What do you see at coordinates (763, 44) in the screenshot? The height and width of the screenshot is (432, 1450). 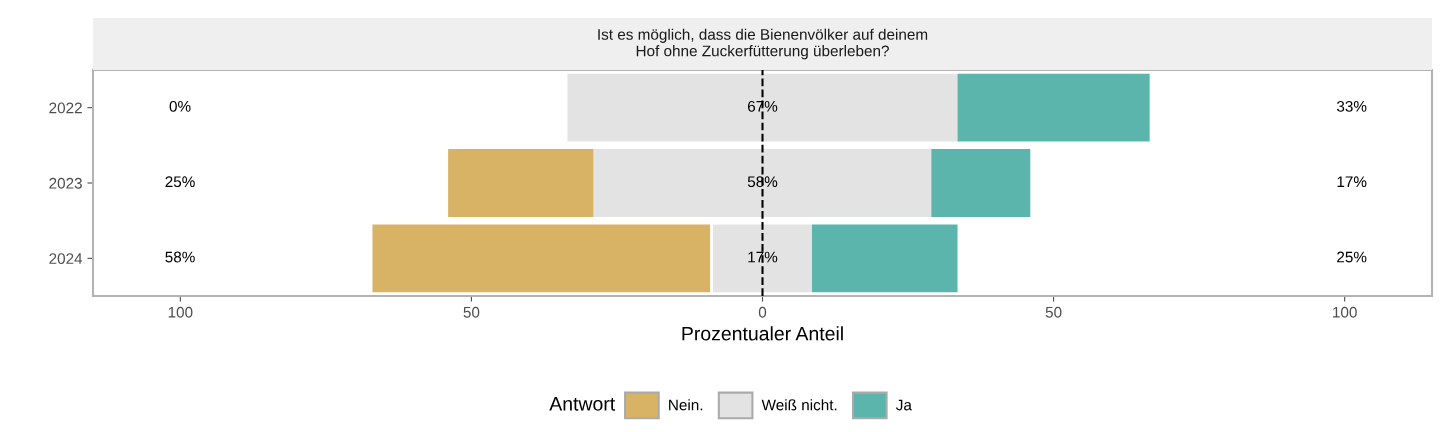 I see `chart-title: Ist es möglich, dass die Bienenvölker auf deinem Hof ohne Zuckerfütterung überleben?` at bounding box center [763, 44].